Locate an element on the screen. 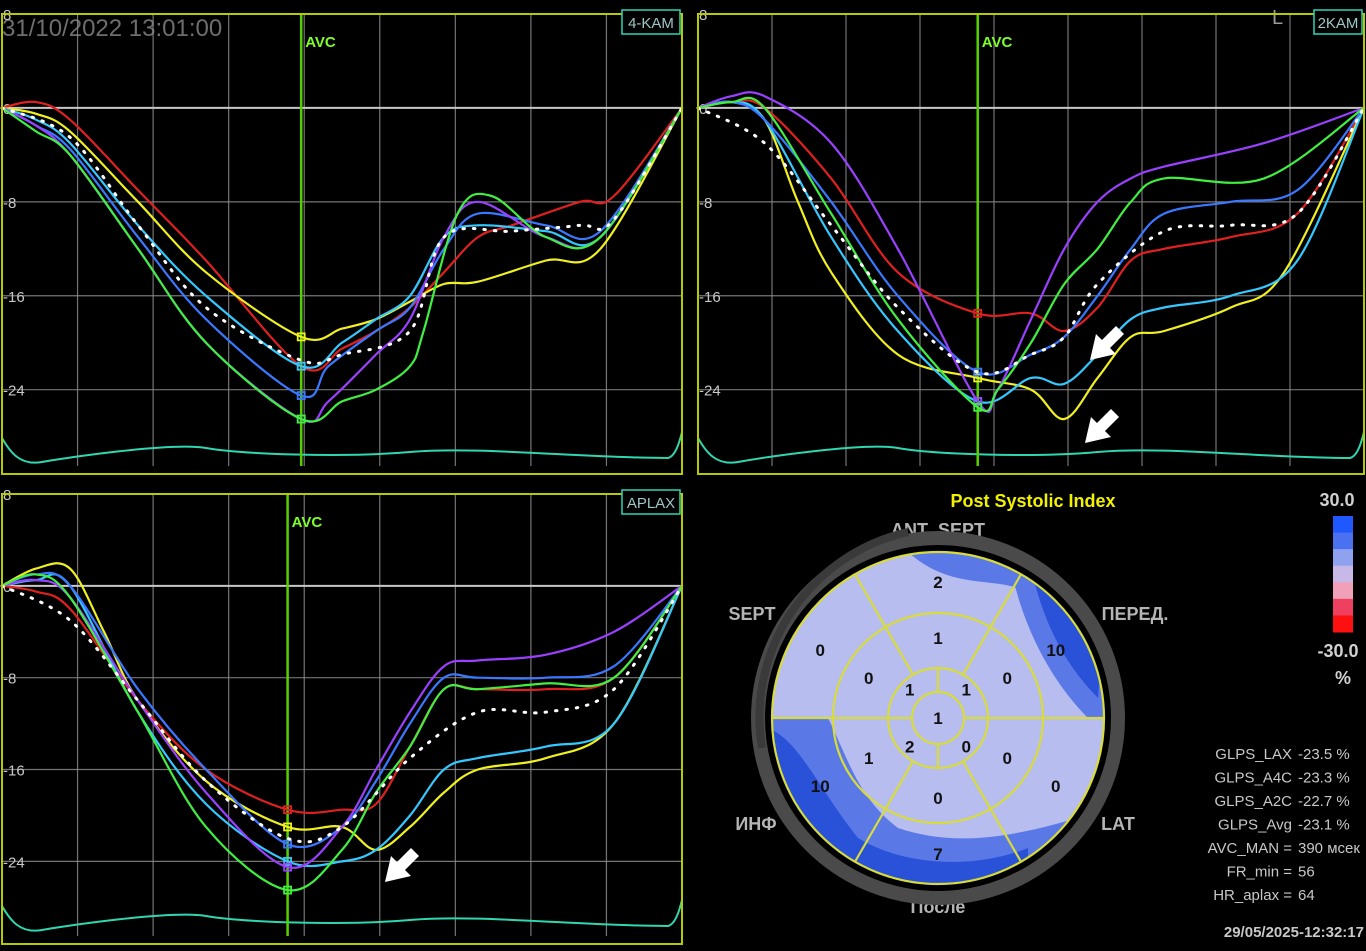  apical-segment-value: 2 is located at coordinates (909, 746).